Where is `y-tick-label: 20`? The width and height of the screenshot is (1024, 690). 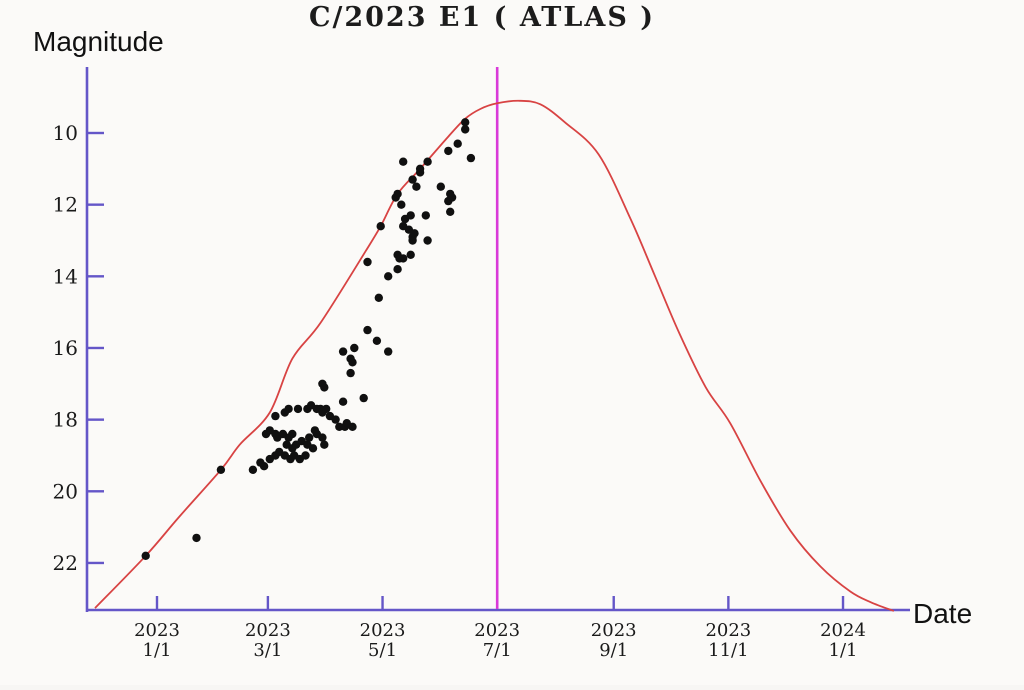 y-tick-label: 20 is located at coordinates (65, 491).